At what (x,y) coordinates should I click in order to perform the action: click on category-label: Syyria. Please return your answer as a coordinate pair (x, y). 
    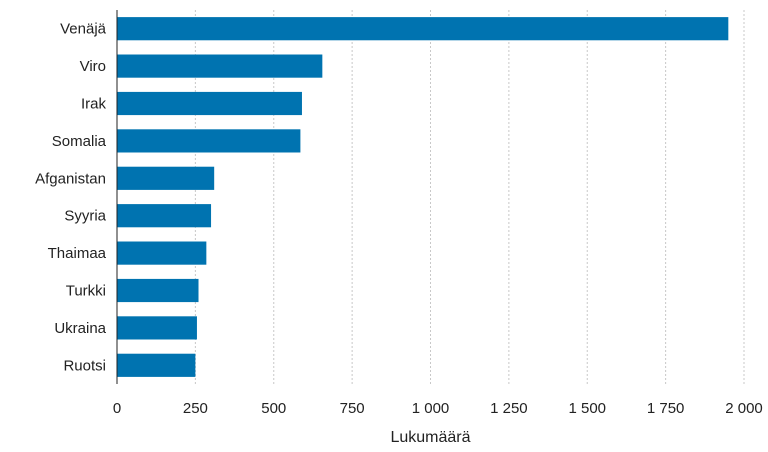
    Looking at the image, I should click on (85, 216).